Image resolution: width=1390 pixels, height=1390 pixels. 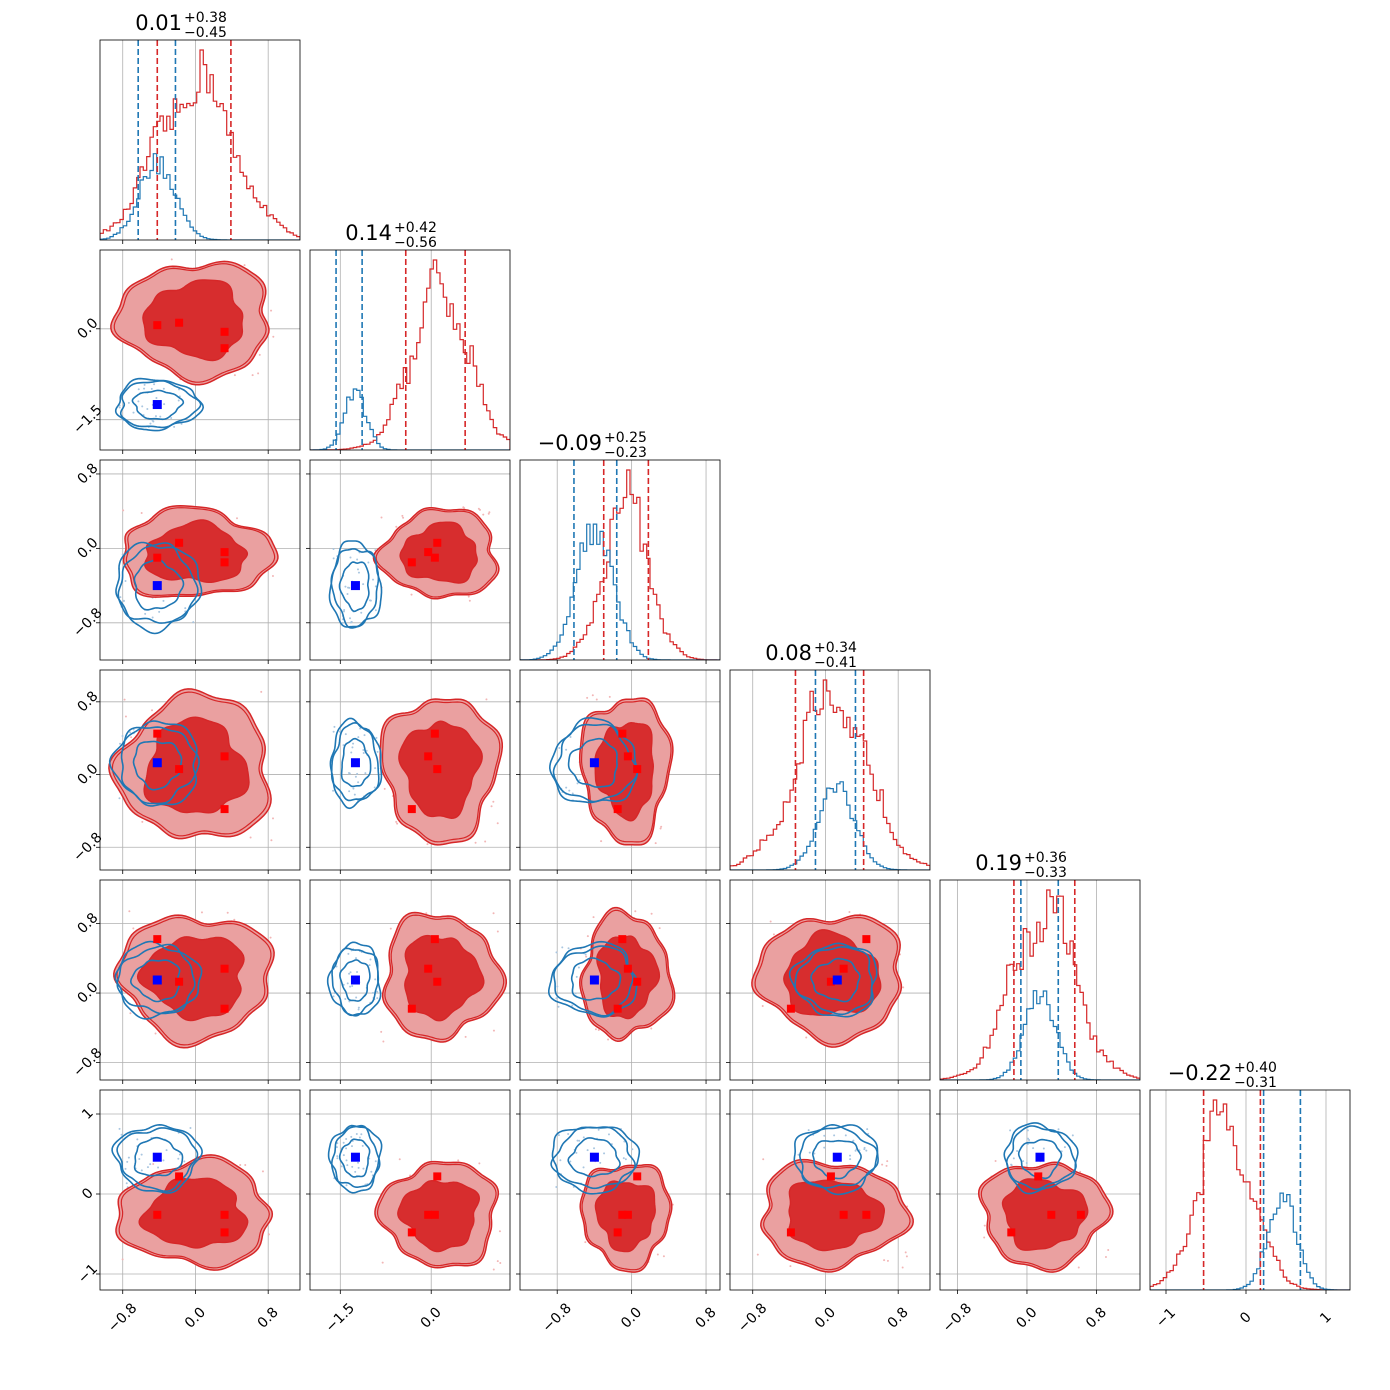 I want to click on param-title-minus-1: −0.56, so click(x=415, y=243).